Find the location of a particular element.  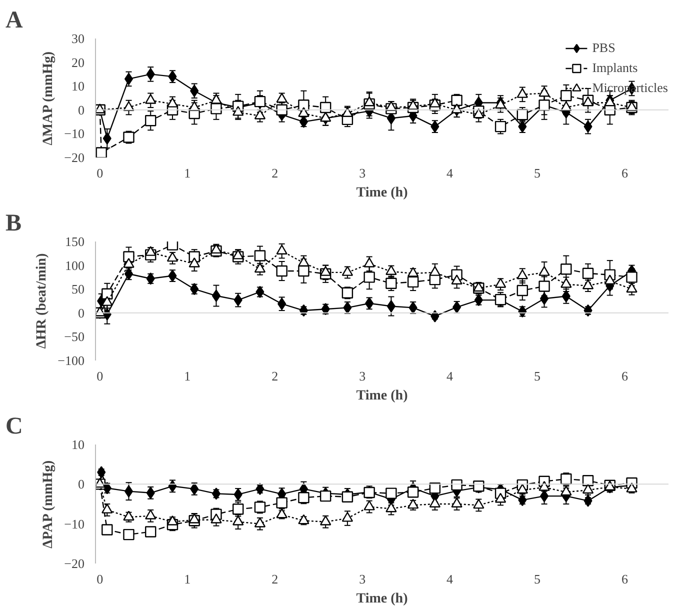

chart-title: B is located at coordinates (14, 223).